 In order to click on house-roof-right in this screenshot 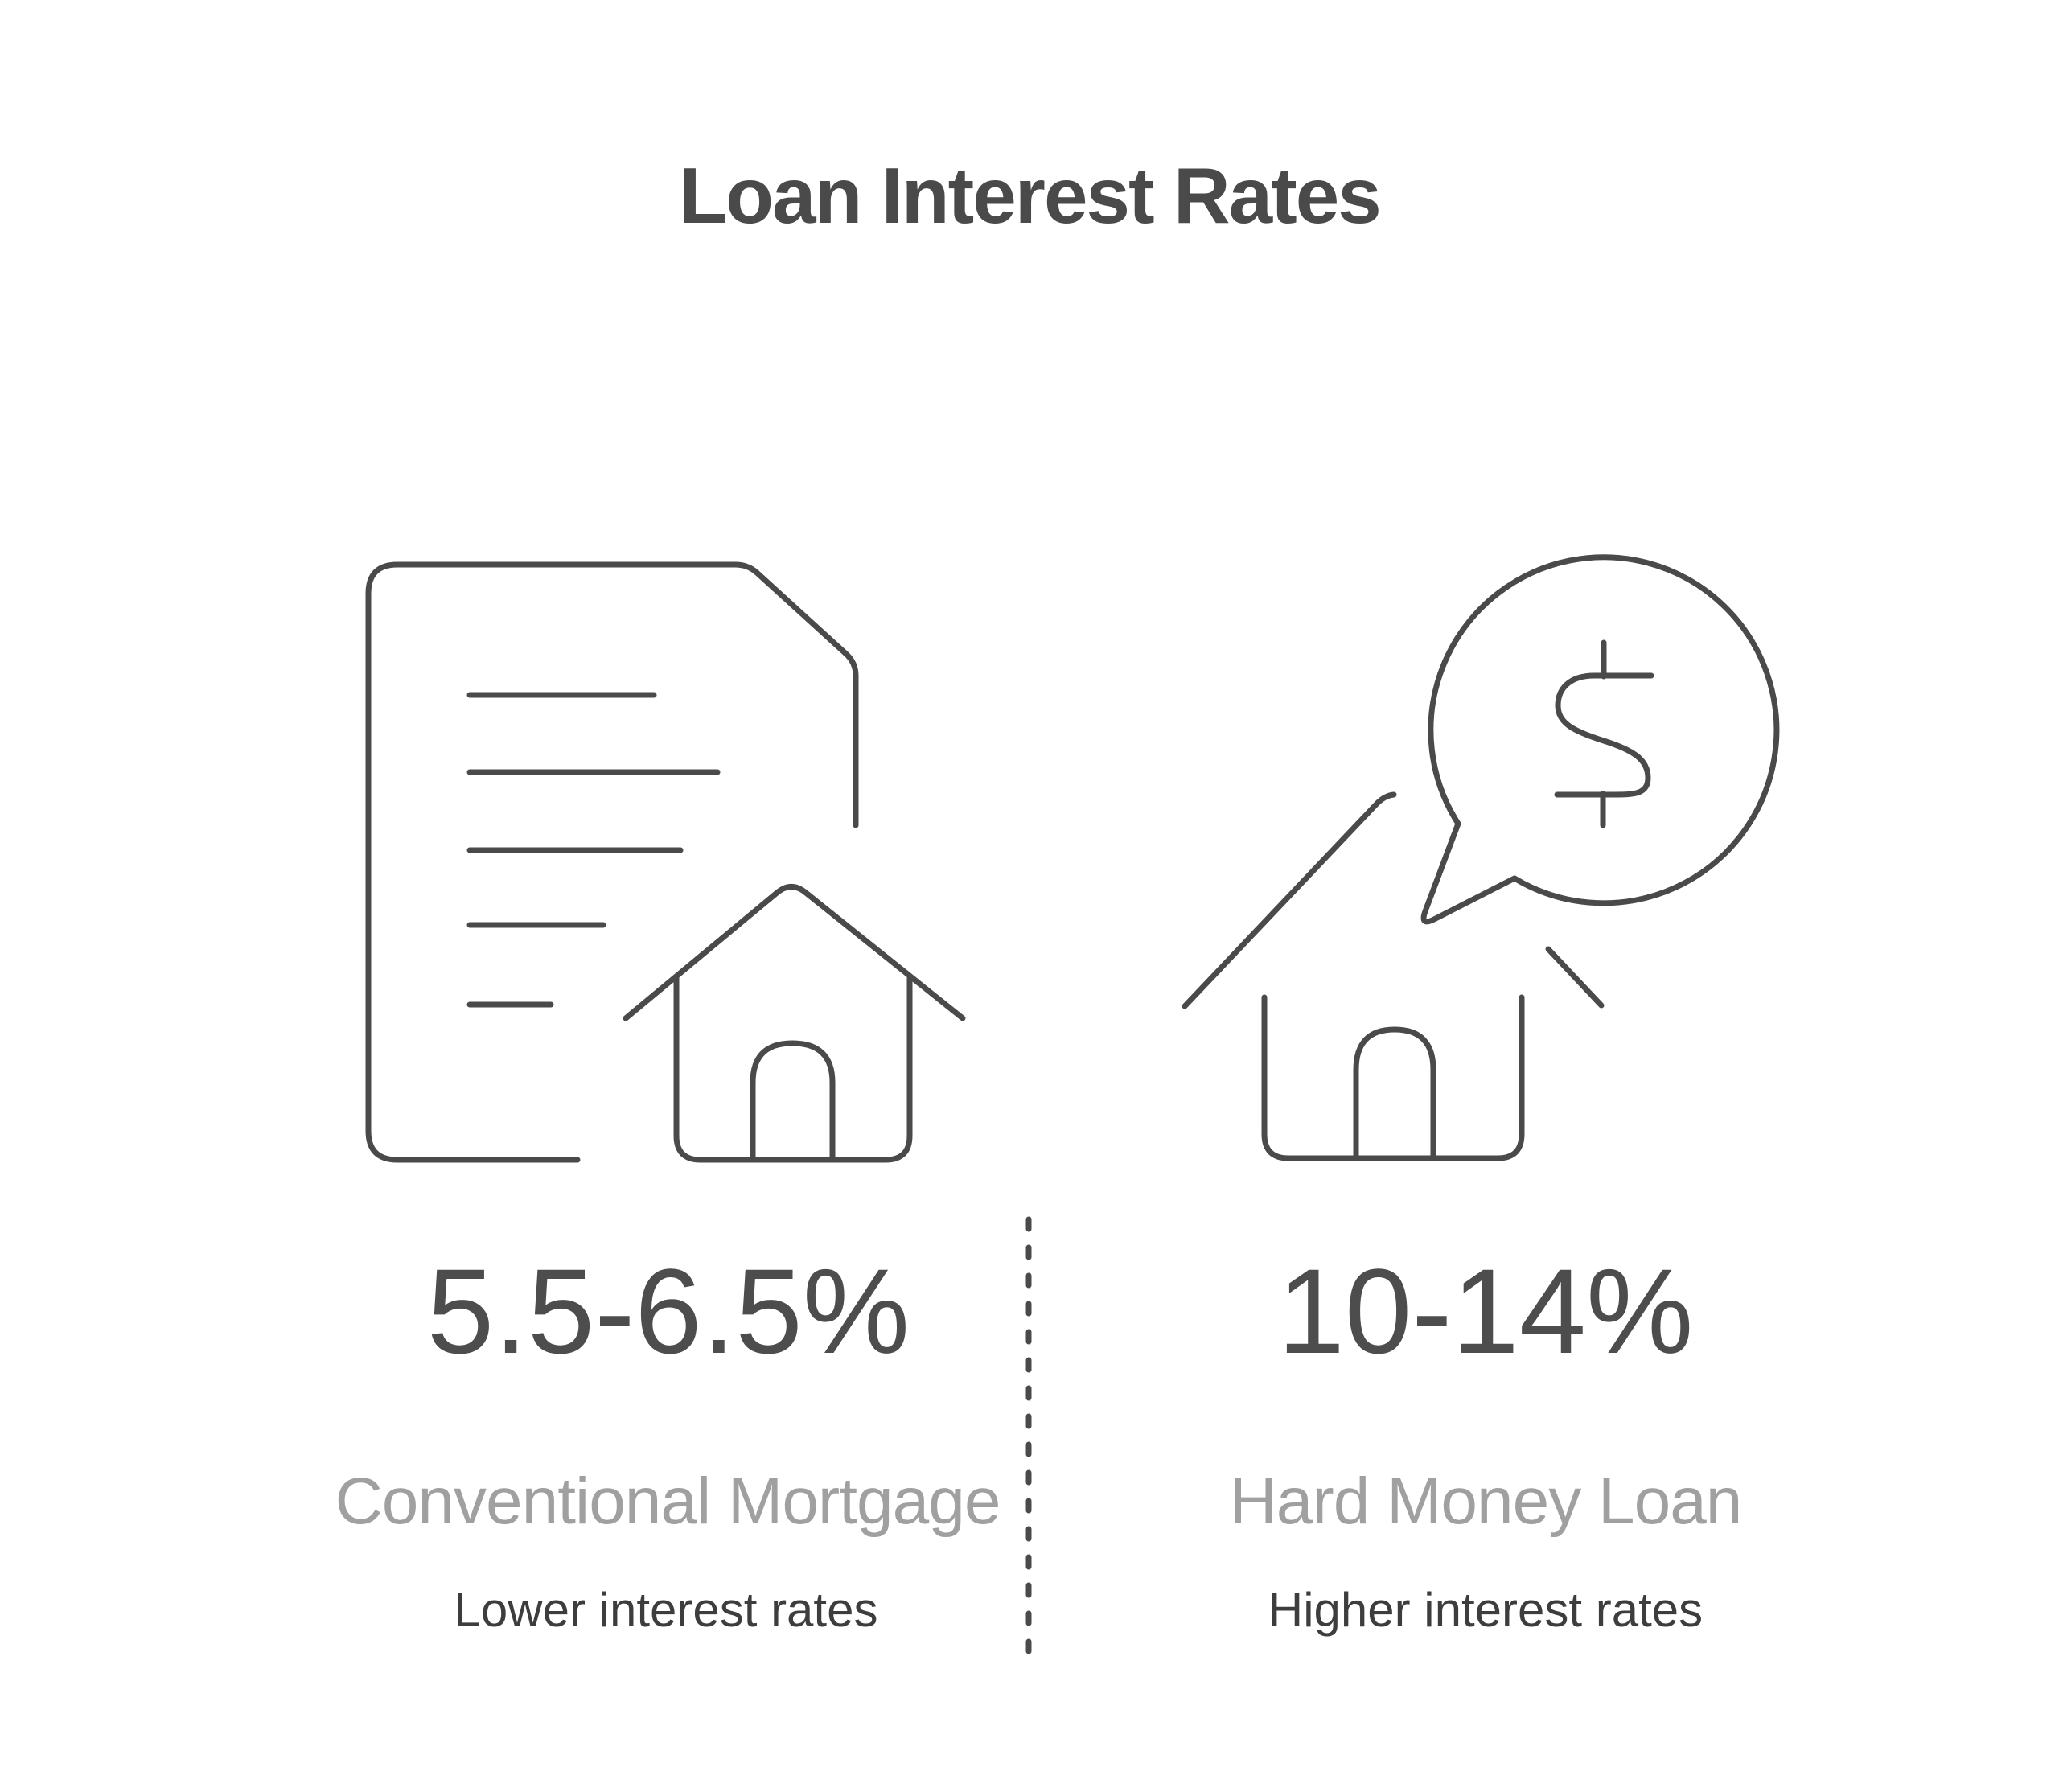, I will do `click(1575, 977)`.